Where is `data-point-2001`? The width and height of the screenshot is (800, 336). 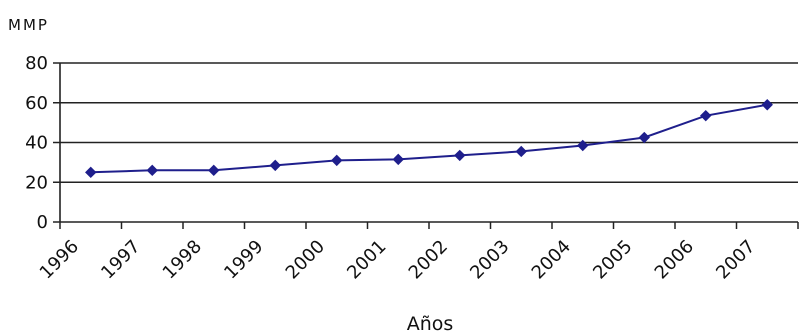 data-point-2001 is located at coordinates (398, 159).